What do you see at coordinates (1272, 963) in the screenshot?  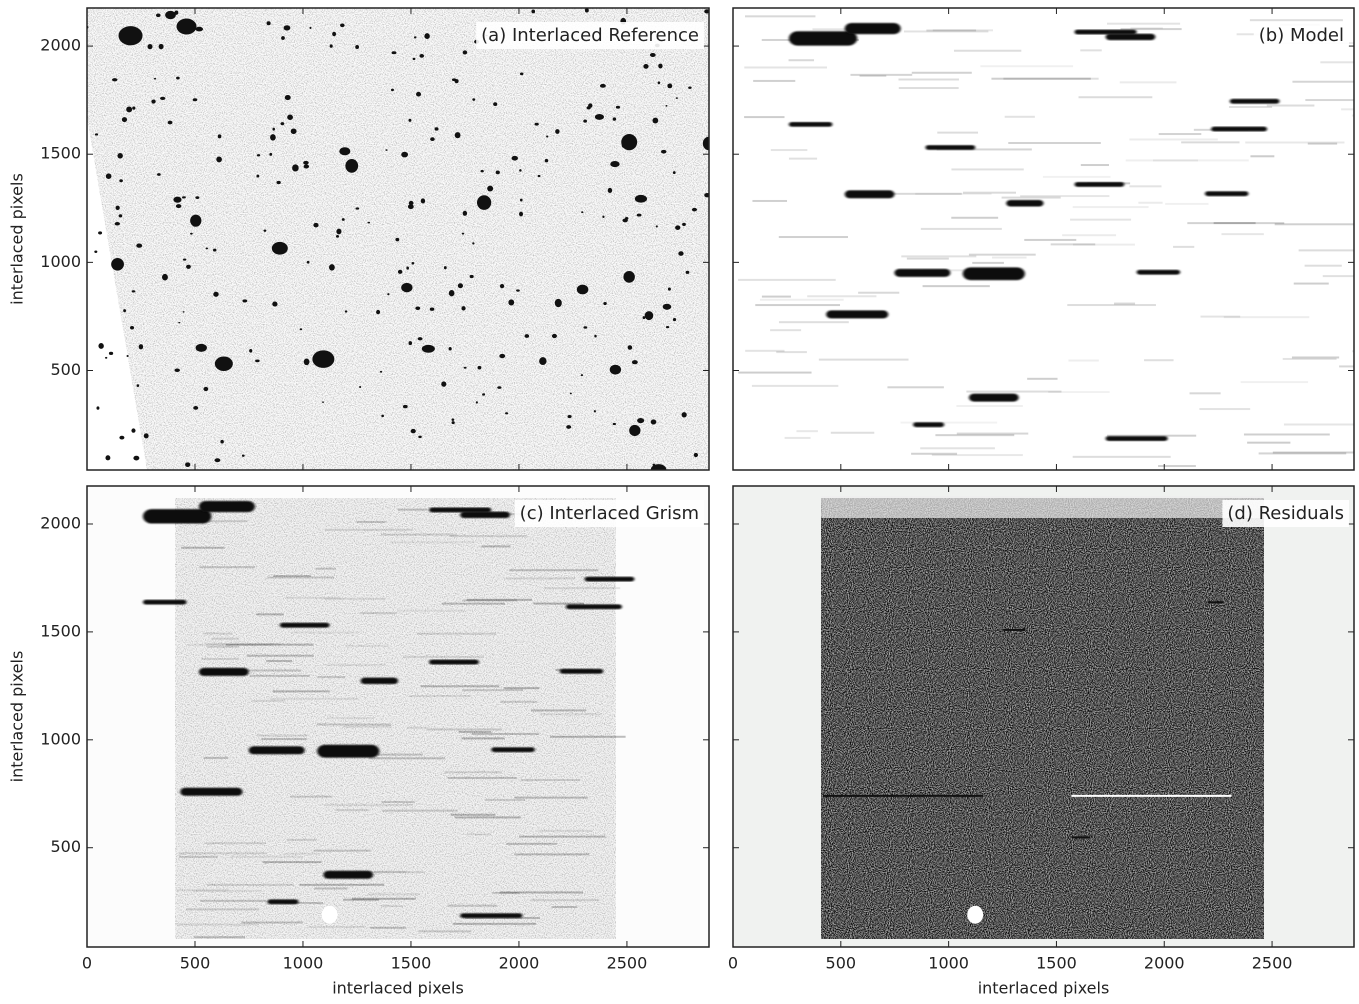 I see `x-tick-label: 2500` at bounding box center [1272, 963].